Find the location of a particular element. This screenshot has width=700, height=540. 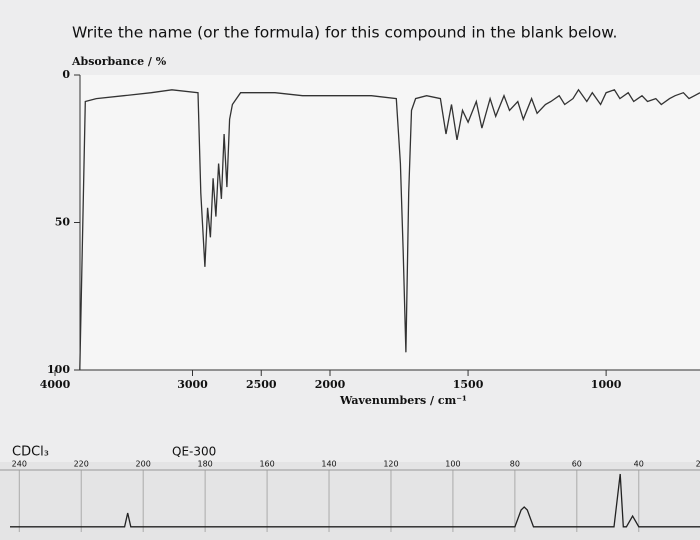

nmr-tick-label: 180 is located at coordinates (204, 464).